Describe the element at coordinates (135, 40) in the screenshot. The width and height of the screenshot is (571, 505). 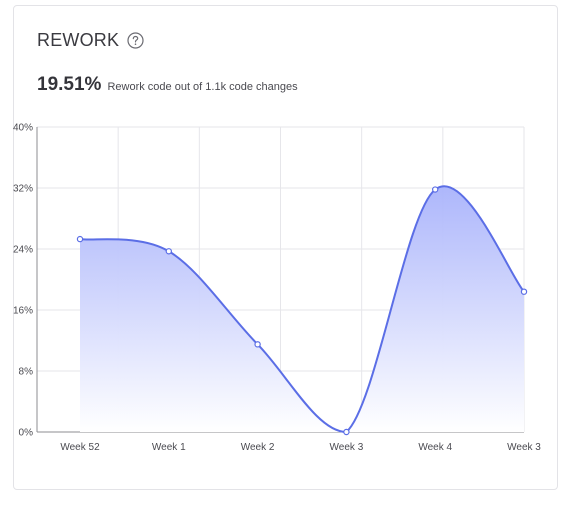
I see `question-circle-icon` at that location.